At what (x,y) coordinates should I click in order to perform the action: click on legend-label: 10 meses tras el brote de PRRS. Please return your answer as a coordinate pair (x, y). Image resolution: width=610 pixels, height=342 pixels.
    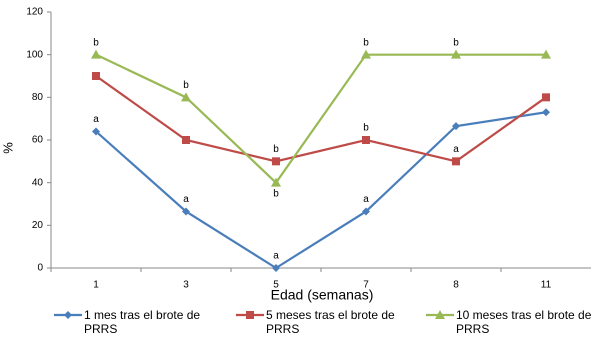
    Looking at the image, I should click on (524, 322).